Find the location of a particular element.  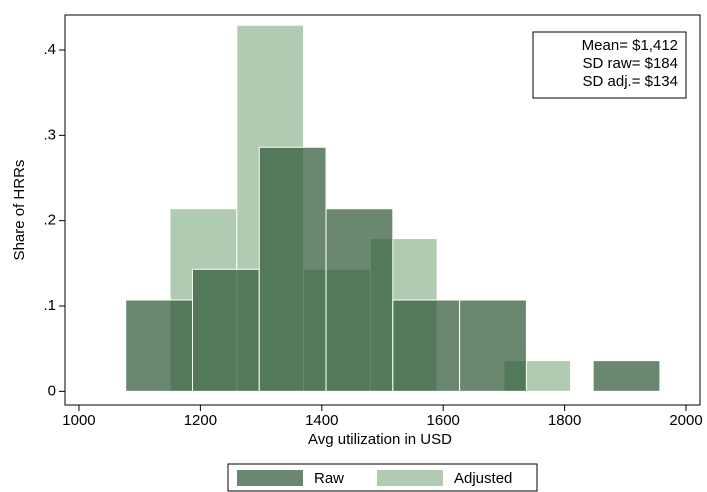

x-tick-label: 1400 is located at coordinates (321, 420).